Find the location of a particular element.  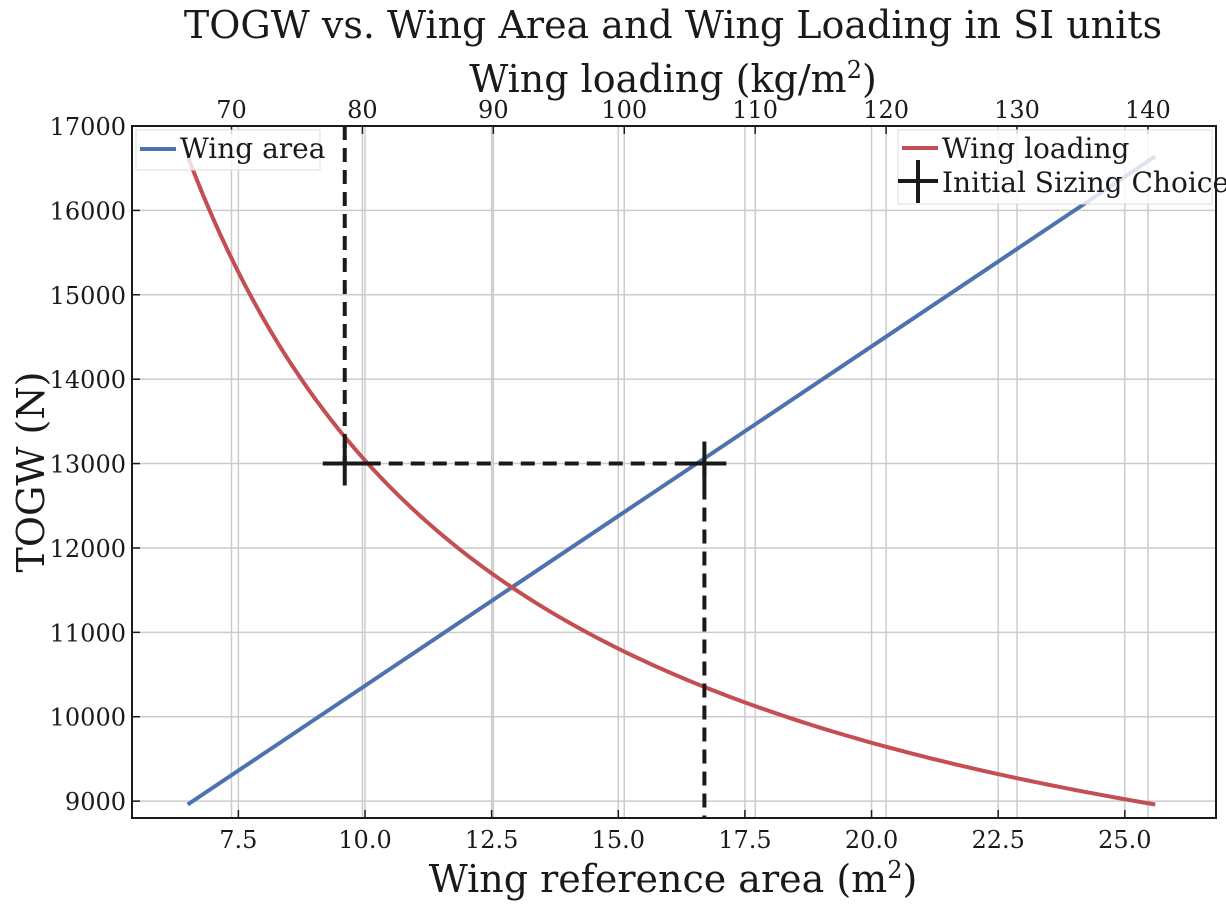

legend-sizing-marker-icon is located at coordinates (918, 181).